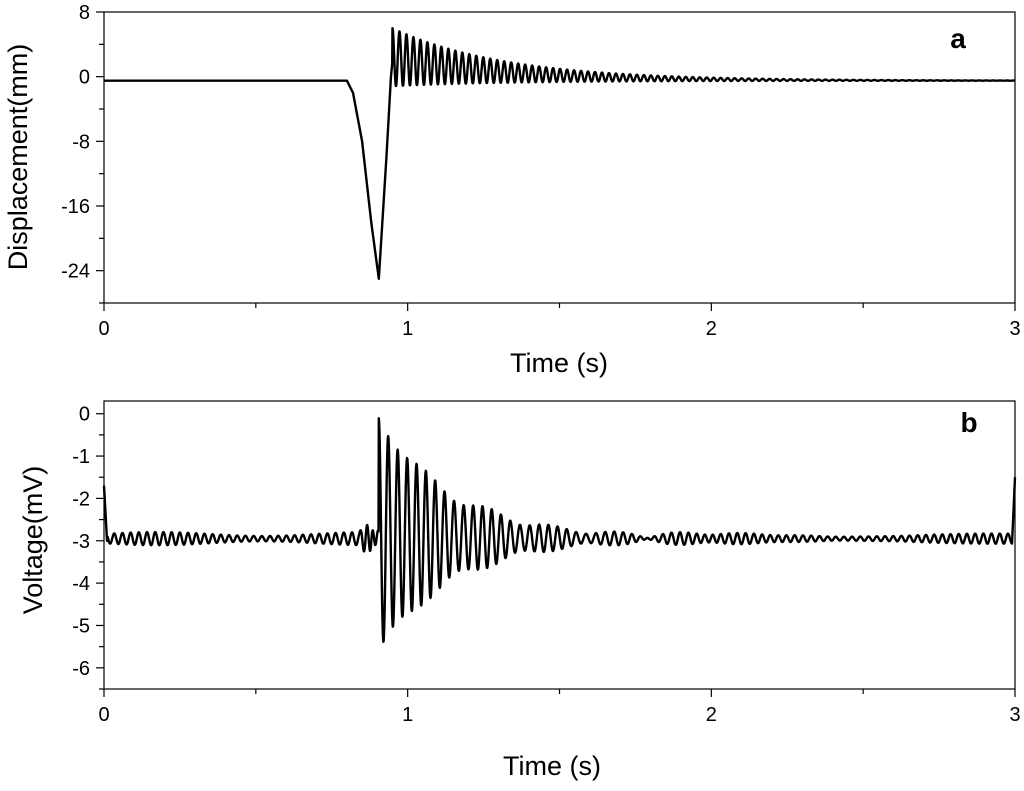 This screenshot has width=1024, height=791. What do you see at coordinates (81, 584) in the screenshot?
I see `y-tick-label: -4` at bounding box center [81, 584].